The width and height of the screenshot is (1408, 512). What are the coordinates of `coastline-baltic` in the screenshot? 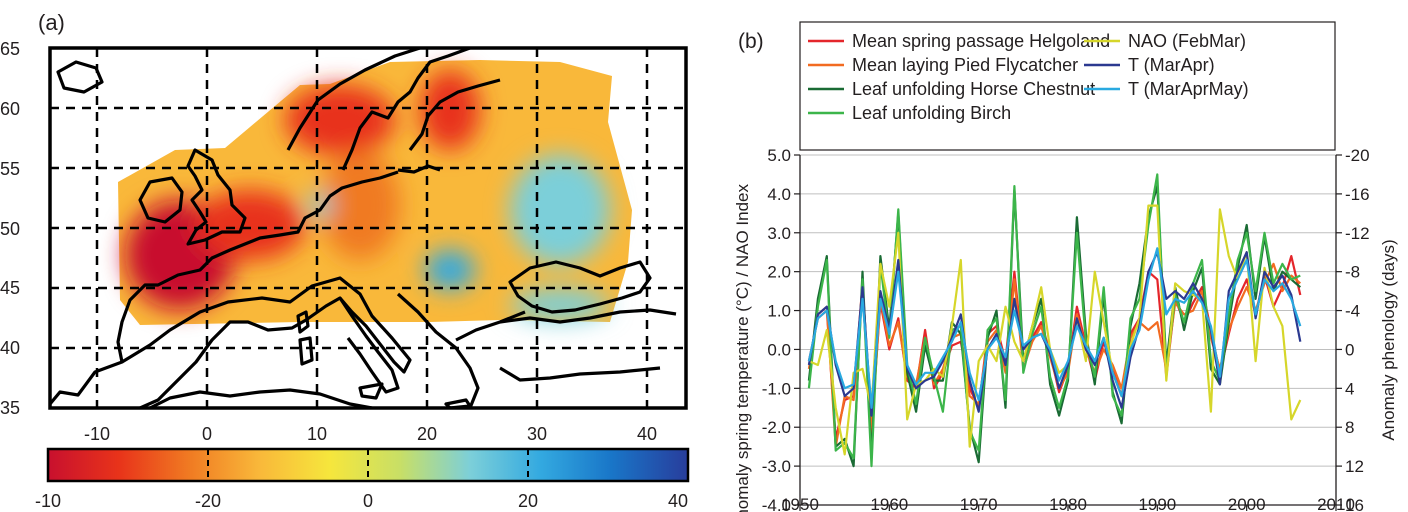 It's located at (449, 126).